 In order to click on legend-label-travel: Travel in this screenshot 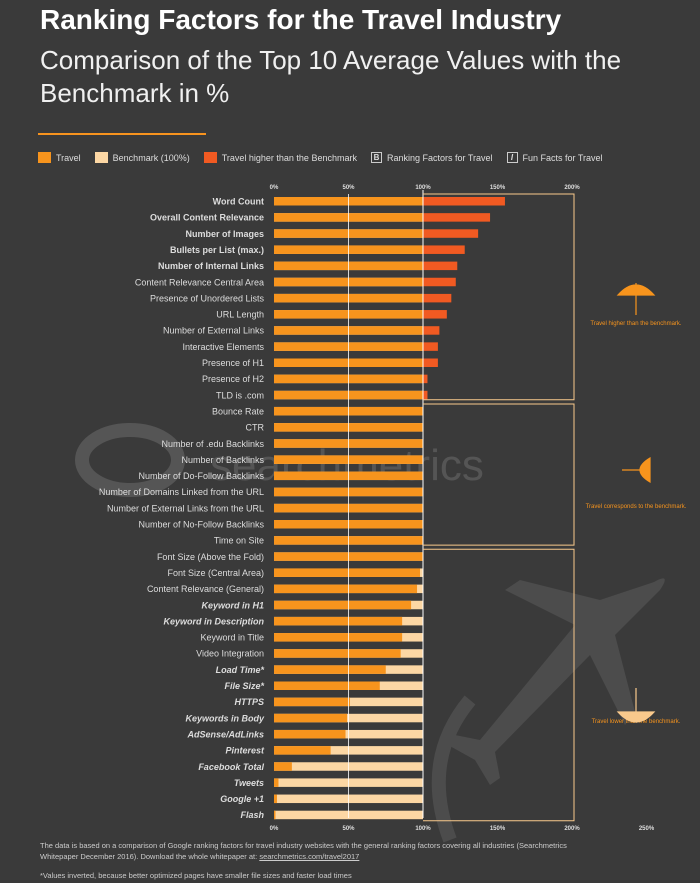, I will do `click(68, 157)`.